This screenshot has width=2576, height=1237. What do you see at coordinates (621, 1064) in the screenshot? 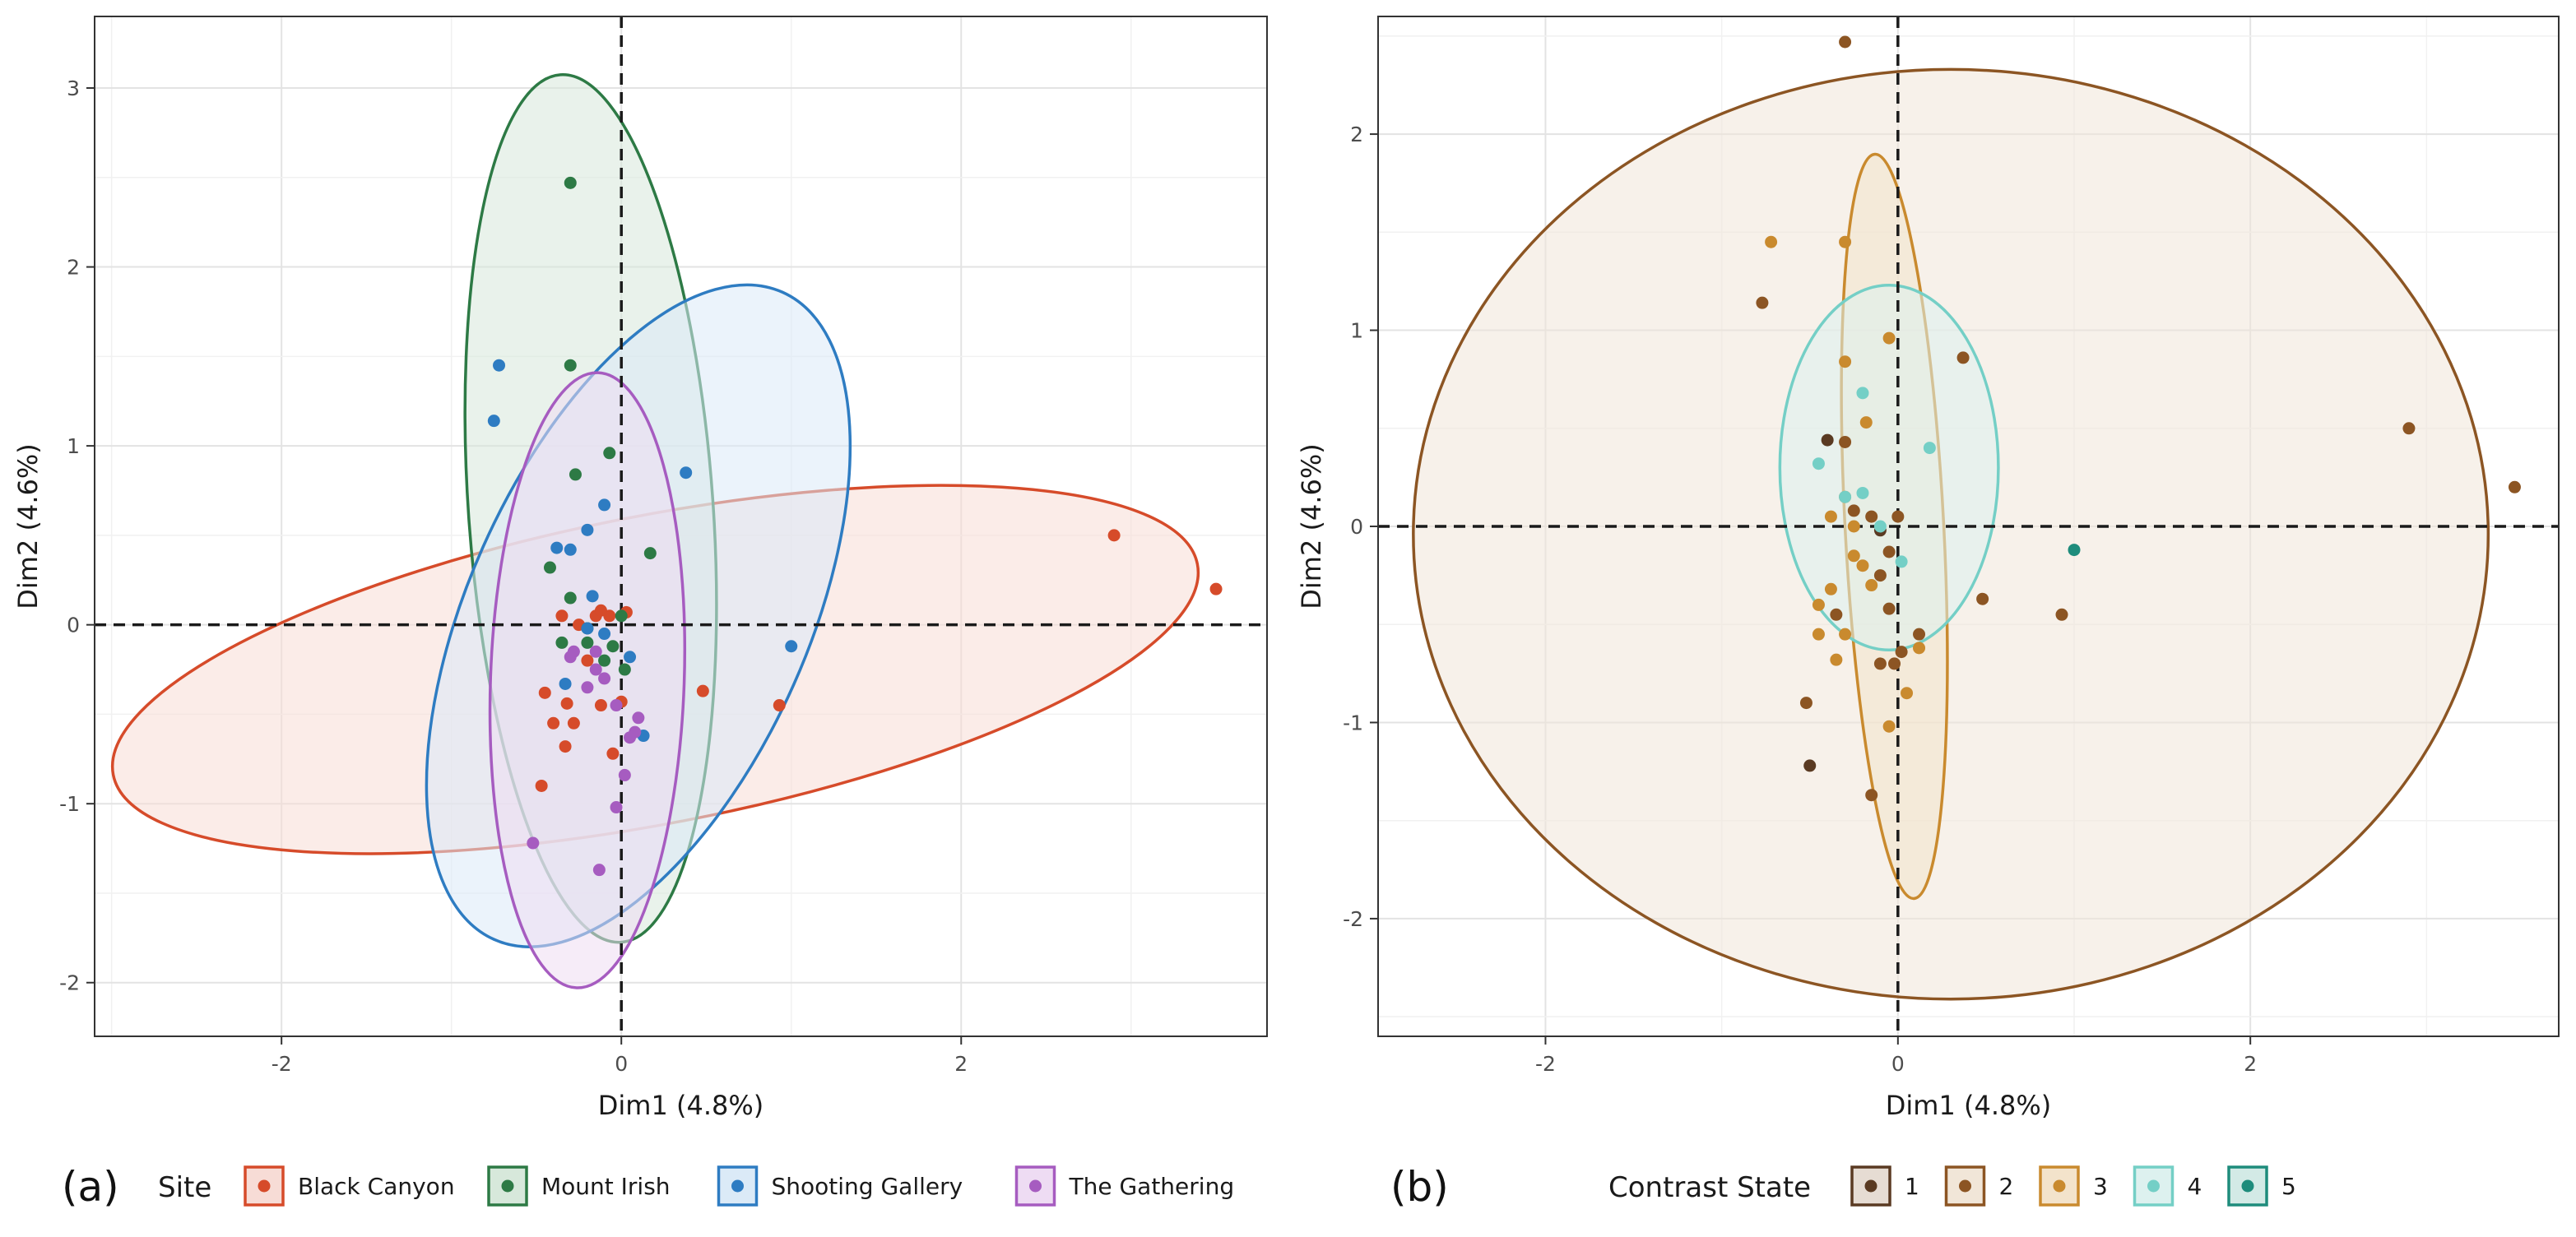
I see `x-tick-label: 0` at bounding box center [621, 1064].